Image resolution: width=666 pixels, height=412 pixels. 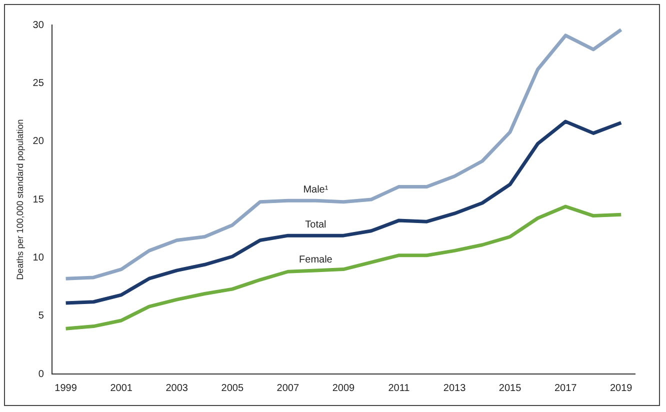 What do you see at coordinates (344, 388) in the screenshot?
I see `x-tick-label: 2009` at bounding box center [344, 388].